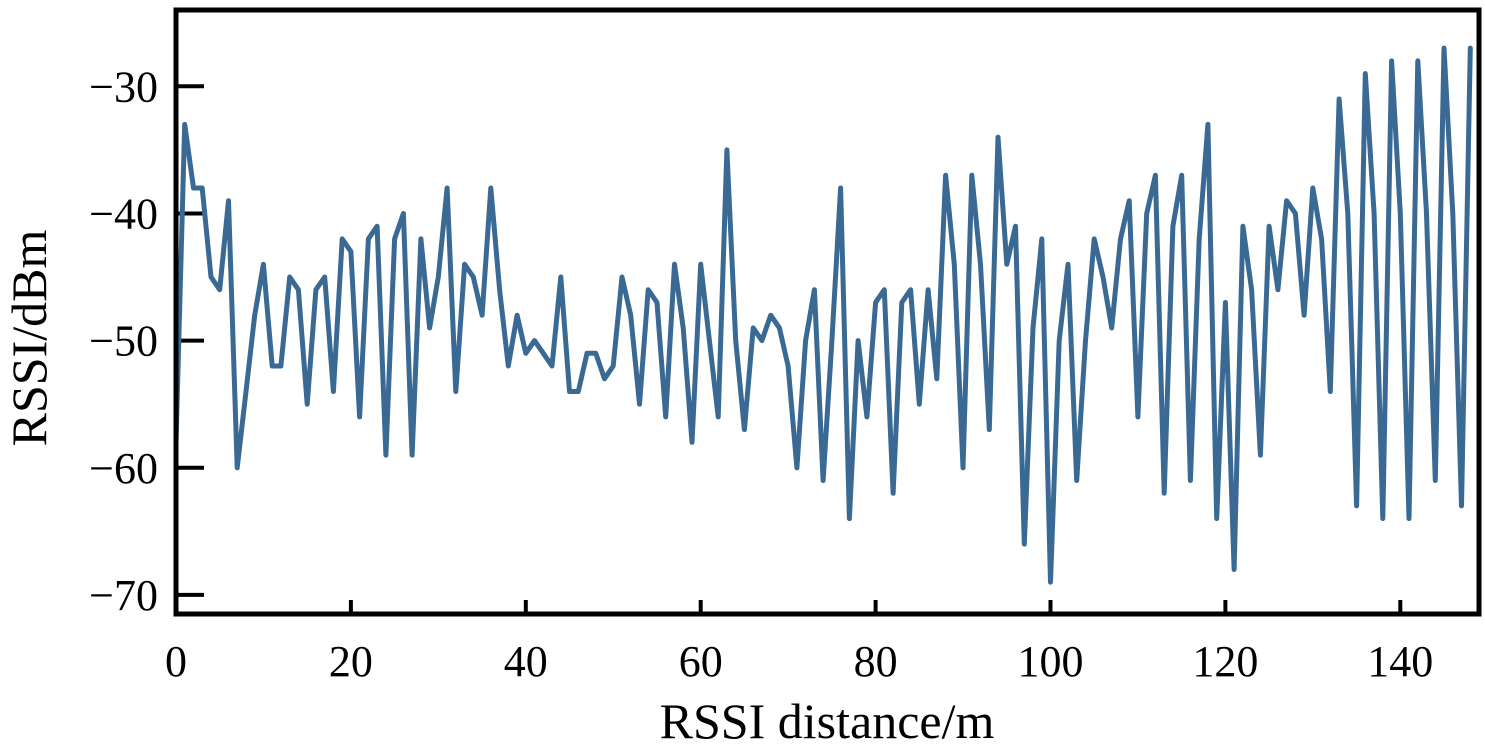  Describe the element at coordinates (123, 595) in the screenshot. I see `y-tick-label: −70` at that location.